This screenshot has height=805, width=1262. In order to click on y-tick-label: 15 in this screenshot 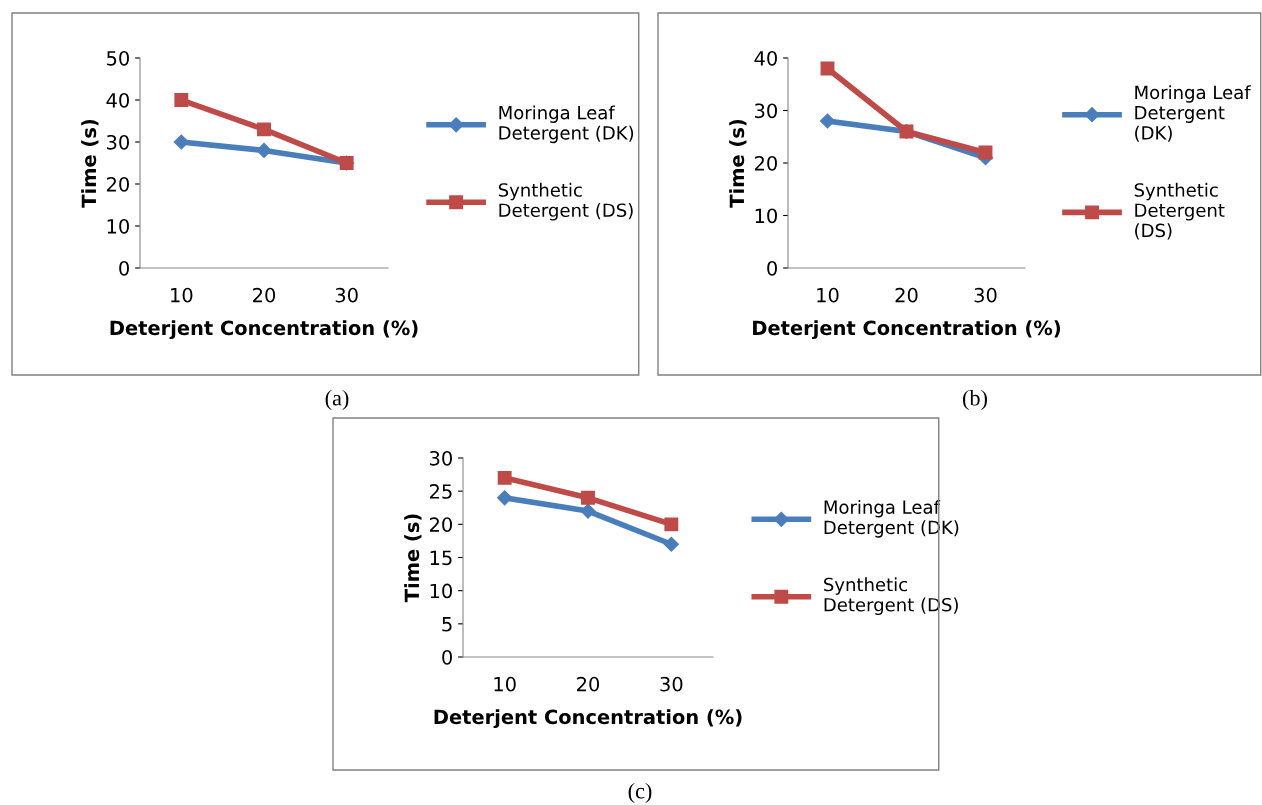, I will do `click(441, 558)`.